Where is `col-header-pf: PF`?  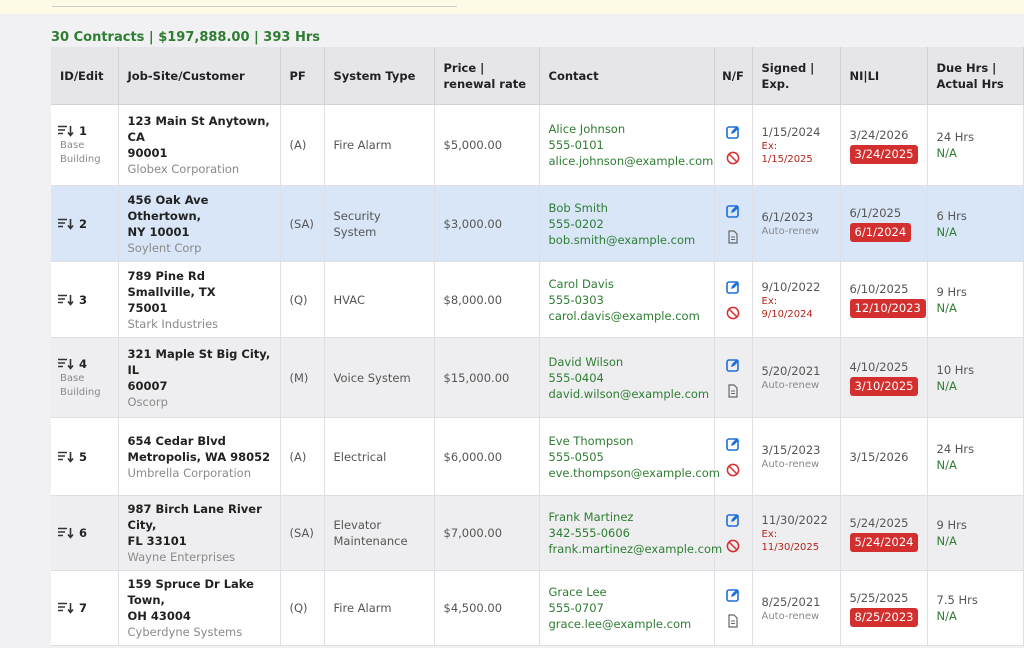
col-header-pf: PF is located at coordinates (302, 76).